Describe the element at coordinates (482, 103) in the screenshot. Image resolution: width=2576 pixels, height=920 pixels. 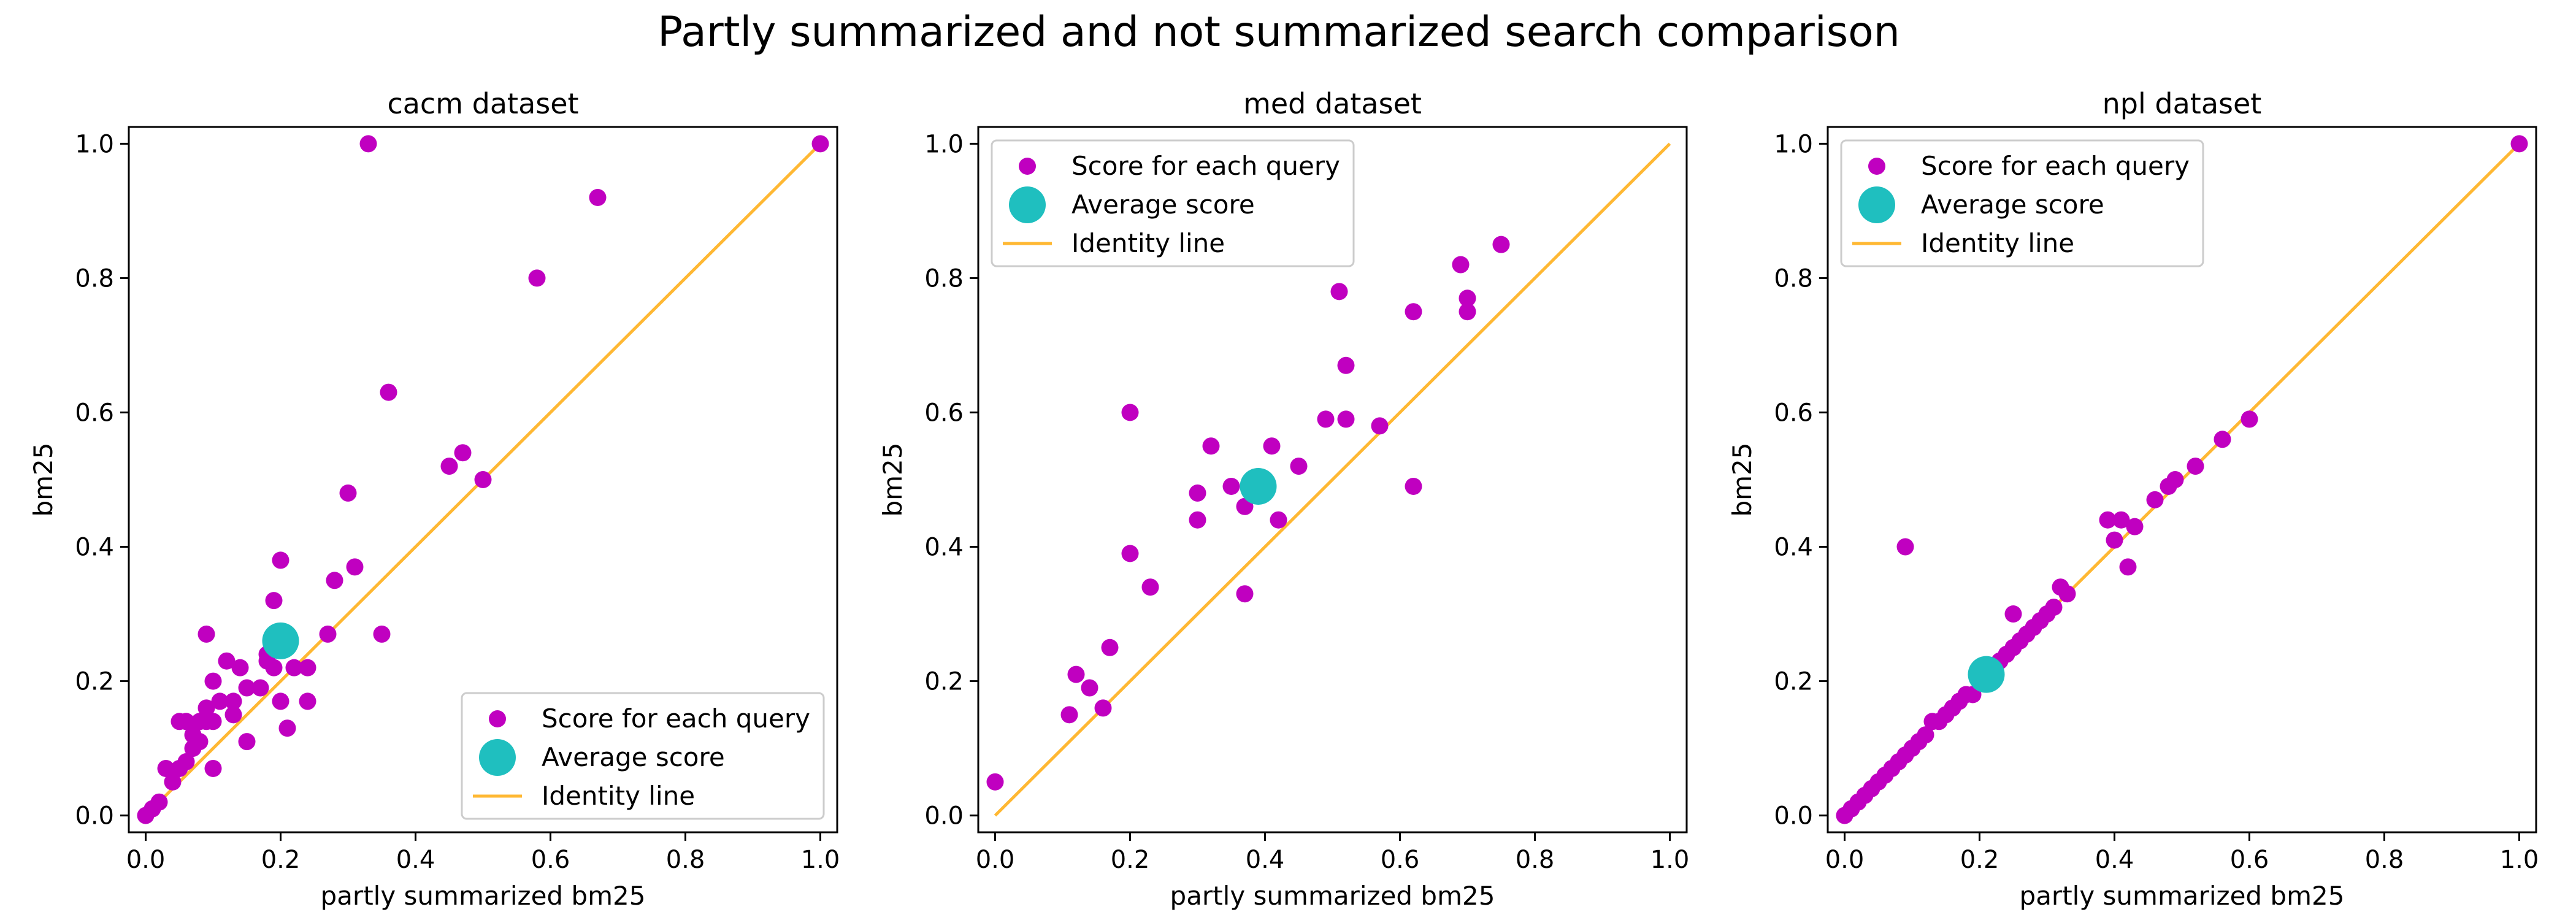
I see `panel-title: cacm dataset` at that location.